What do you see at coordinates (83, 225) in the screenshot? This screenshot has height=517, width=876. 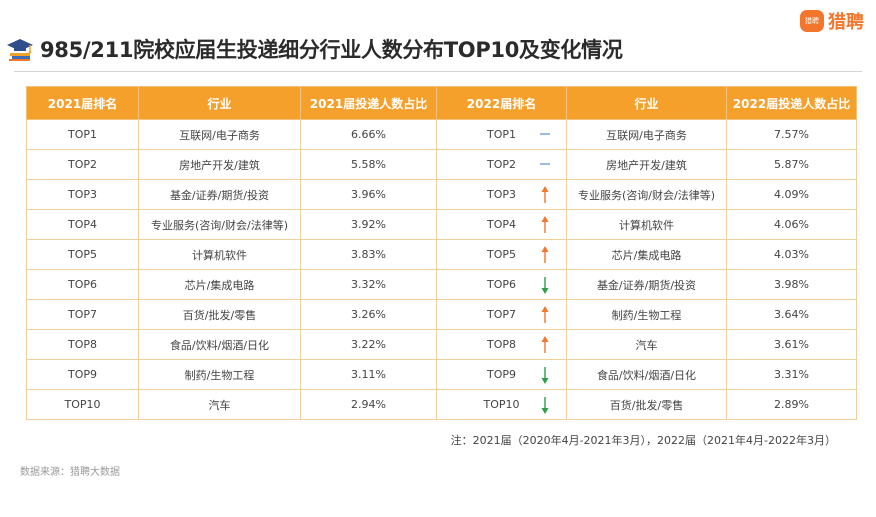 I see `rank-2021-cell: TOP4` at bounding box center [83, 225].